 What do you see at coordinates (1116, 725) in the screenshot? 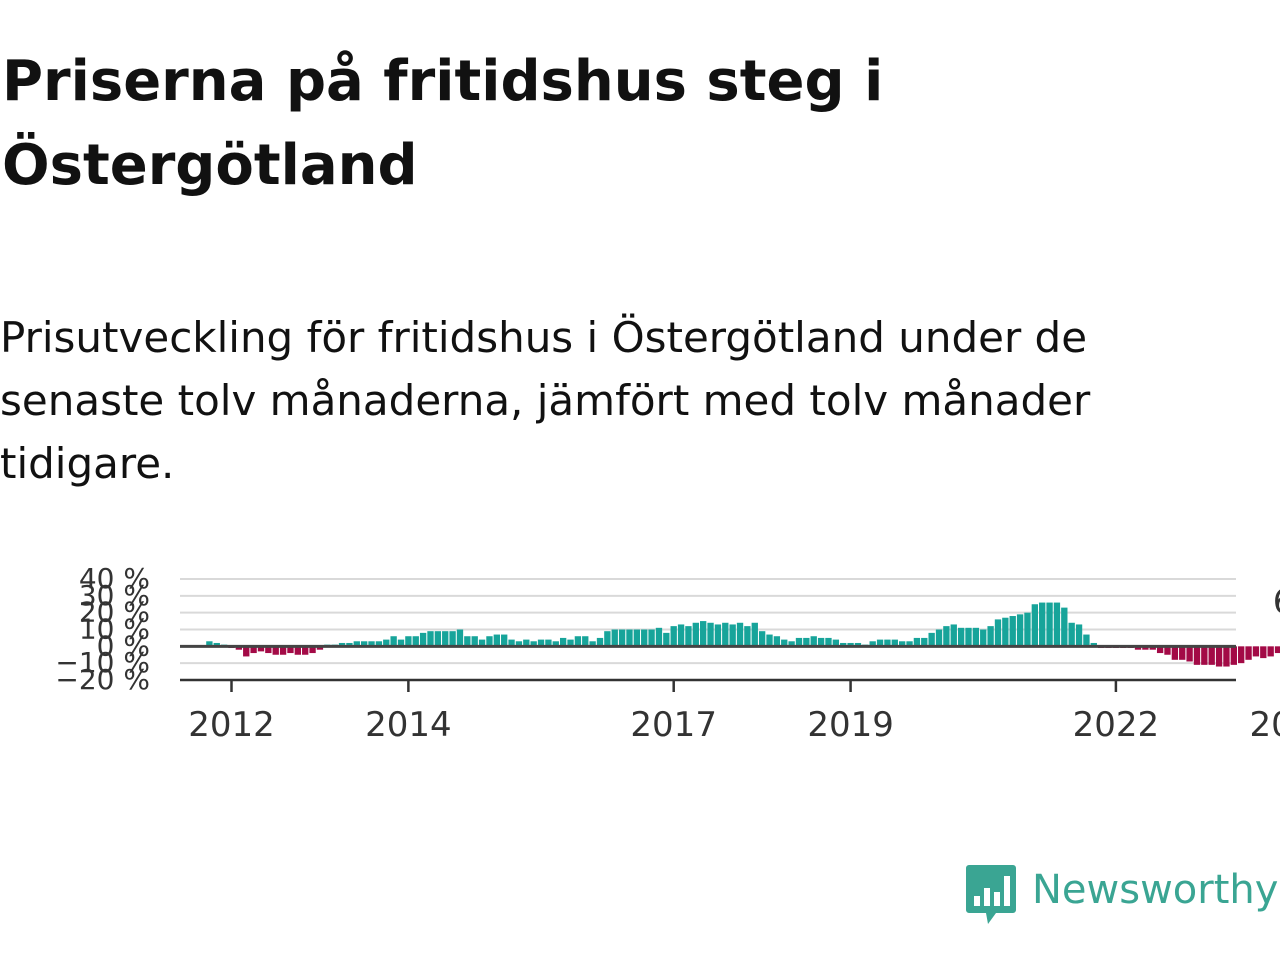
I see `x-tick-label: 2022` at bounding box center [1116, 725].